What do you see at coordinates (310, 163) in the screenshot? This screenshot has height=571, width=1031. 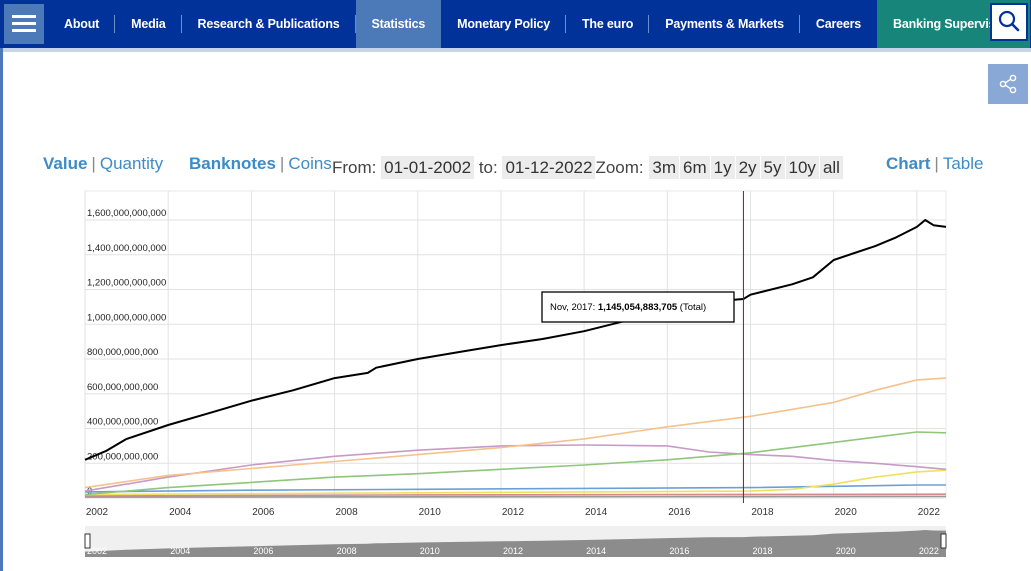 I see `coins-link: Coins` at bounding box center [310, 163].